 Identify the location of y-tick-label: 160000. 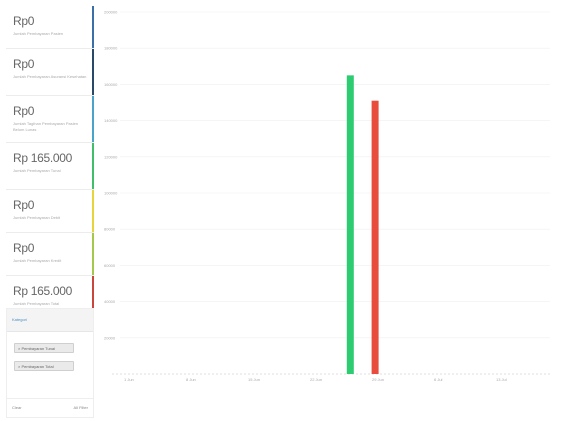
(111, 84).